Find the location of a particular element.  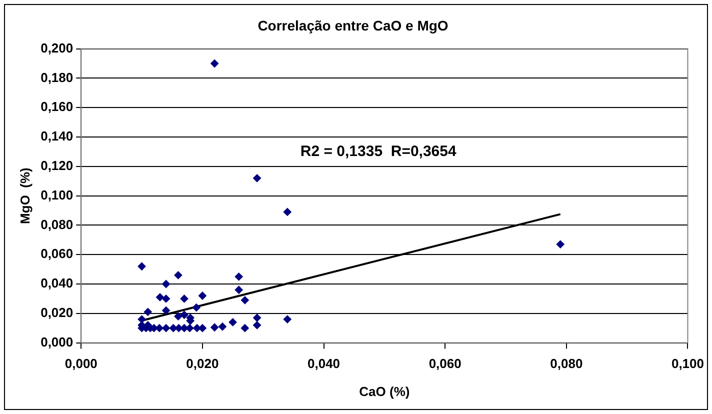

x-tick-label: 0,000 is located at coordinates (81, 364).